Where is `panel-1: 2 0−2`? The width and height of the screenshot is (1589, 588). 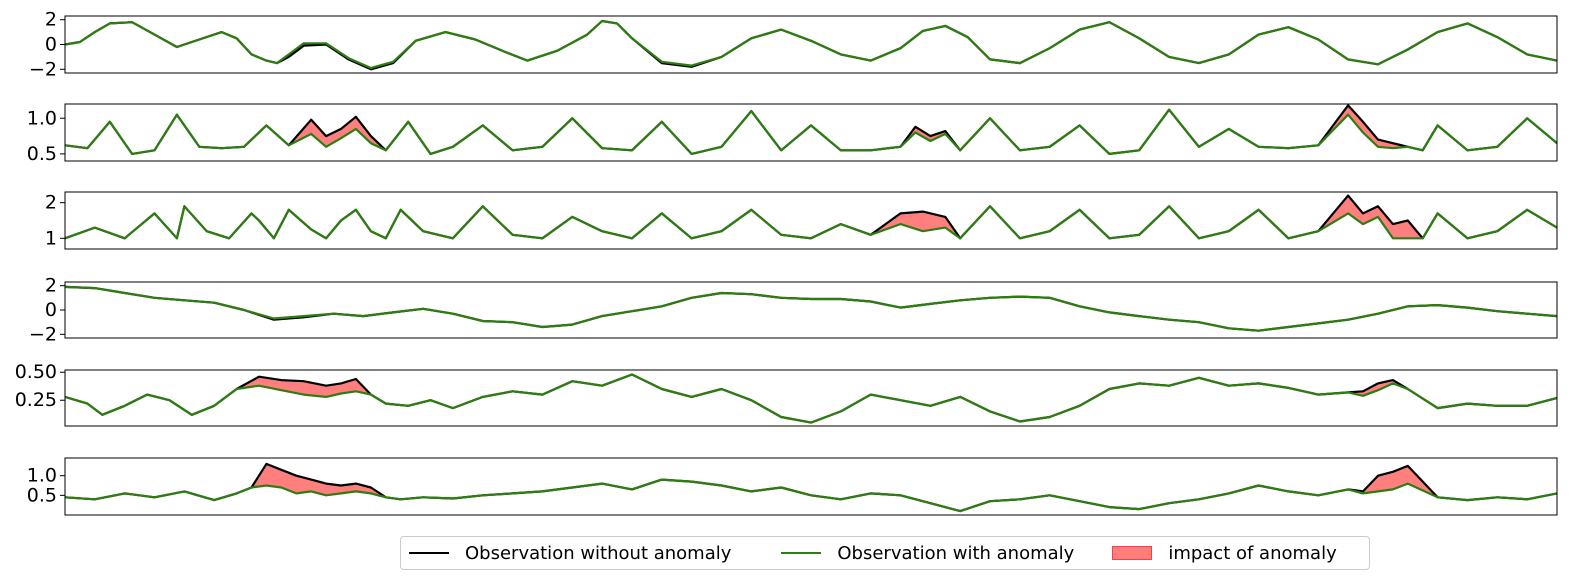
panel-1: 2 0−2 is located at coordinates (793, 44).